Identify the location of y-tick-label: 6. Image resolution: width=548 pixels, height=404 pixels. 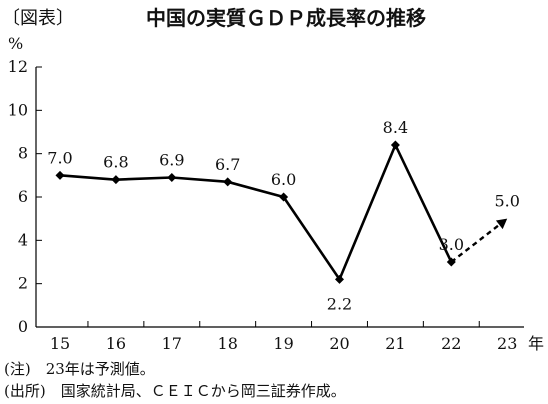
(23, 196).